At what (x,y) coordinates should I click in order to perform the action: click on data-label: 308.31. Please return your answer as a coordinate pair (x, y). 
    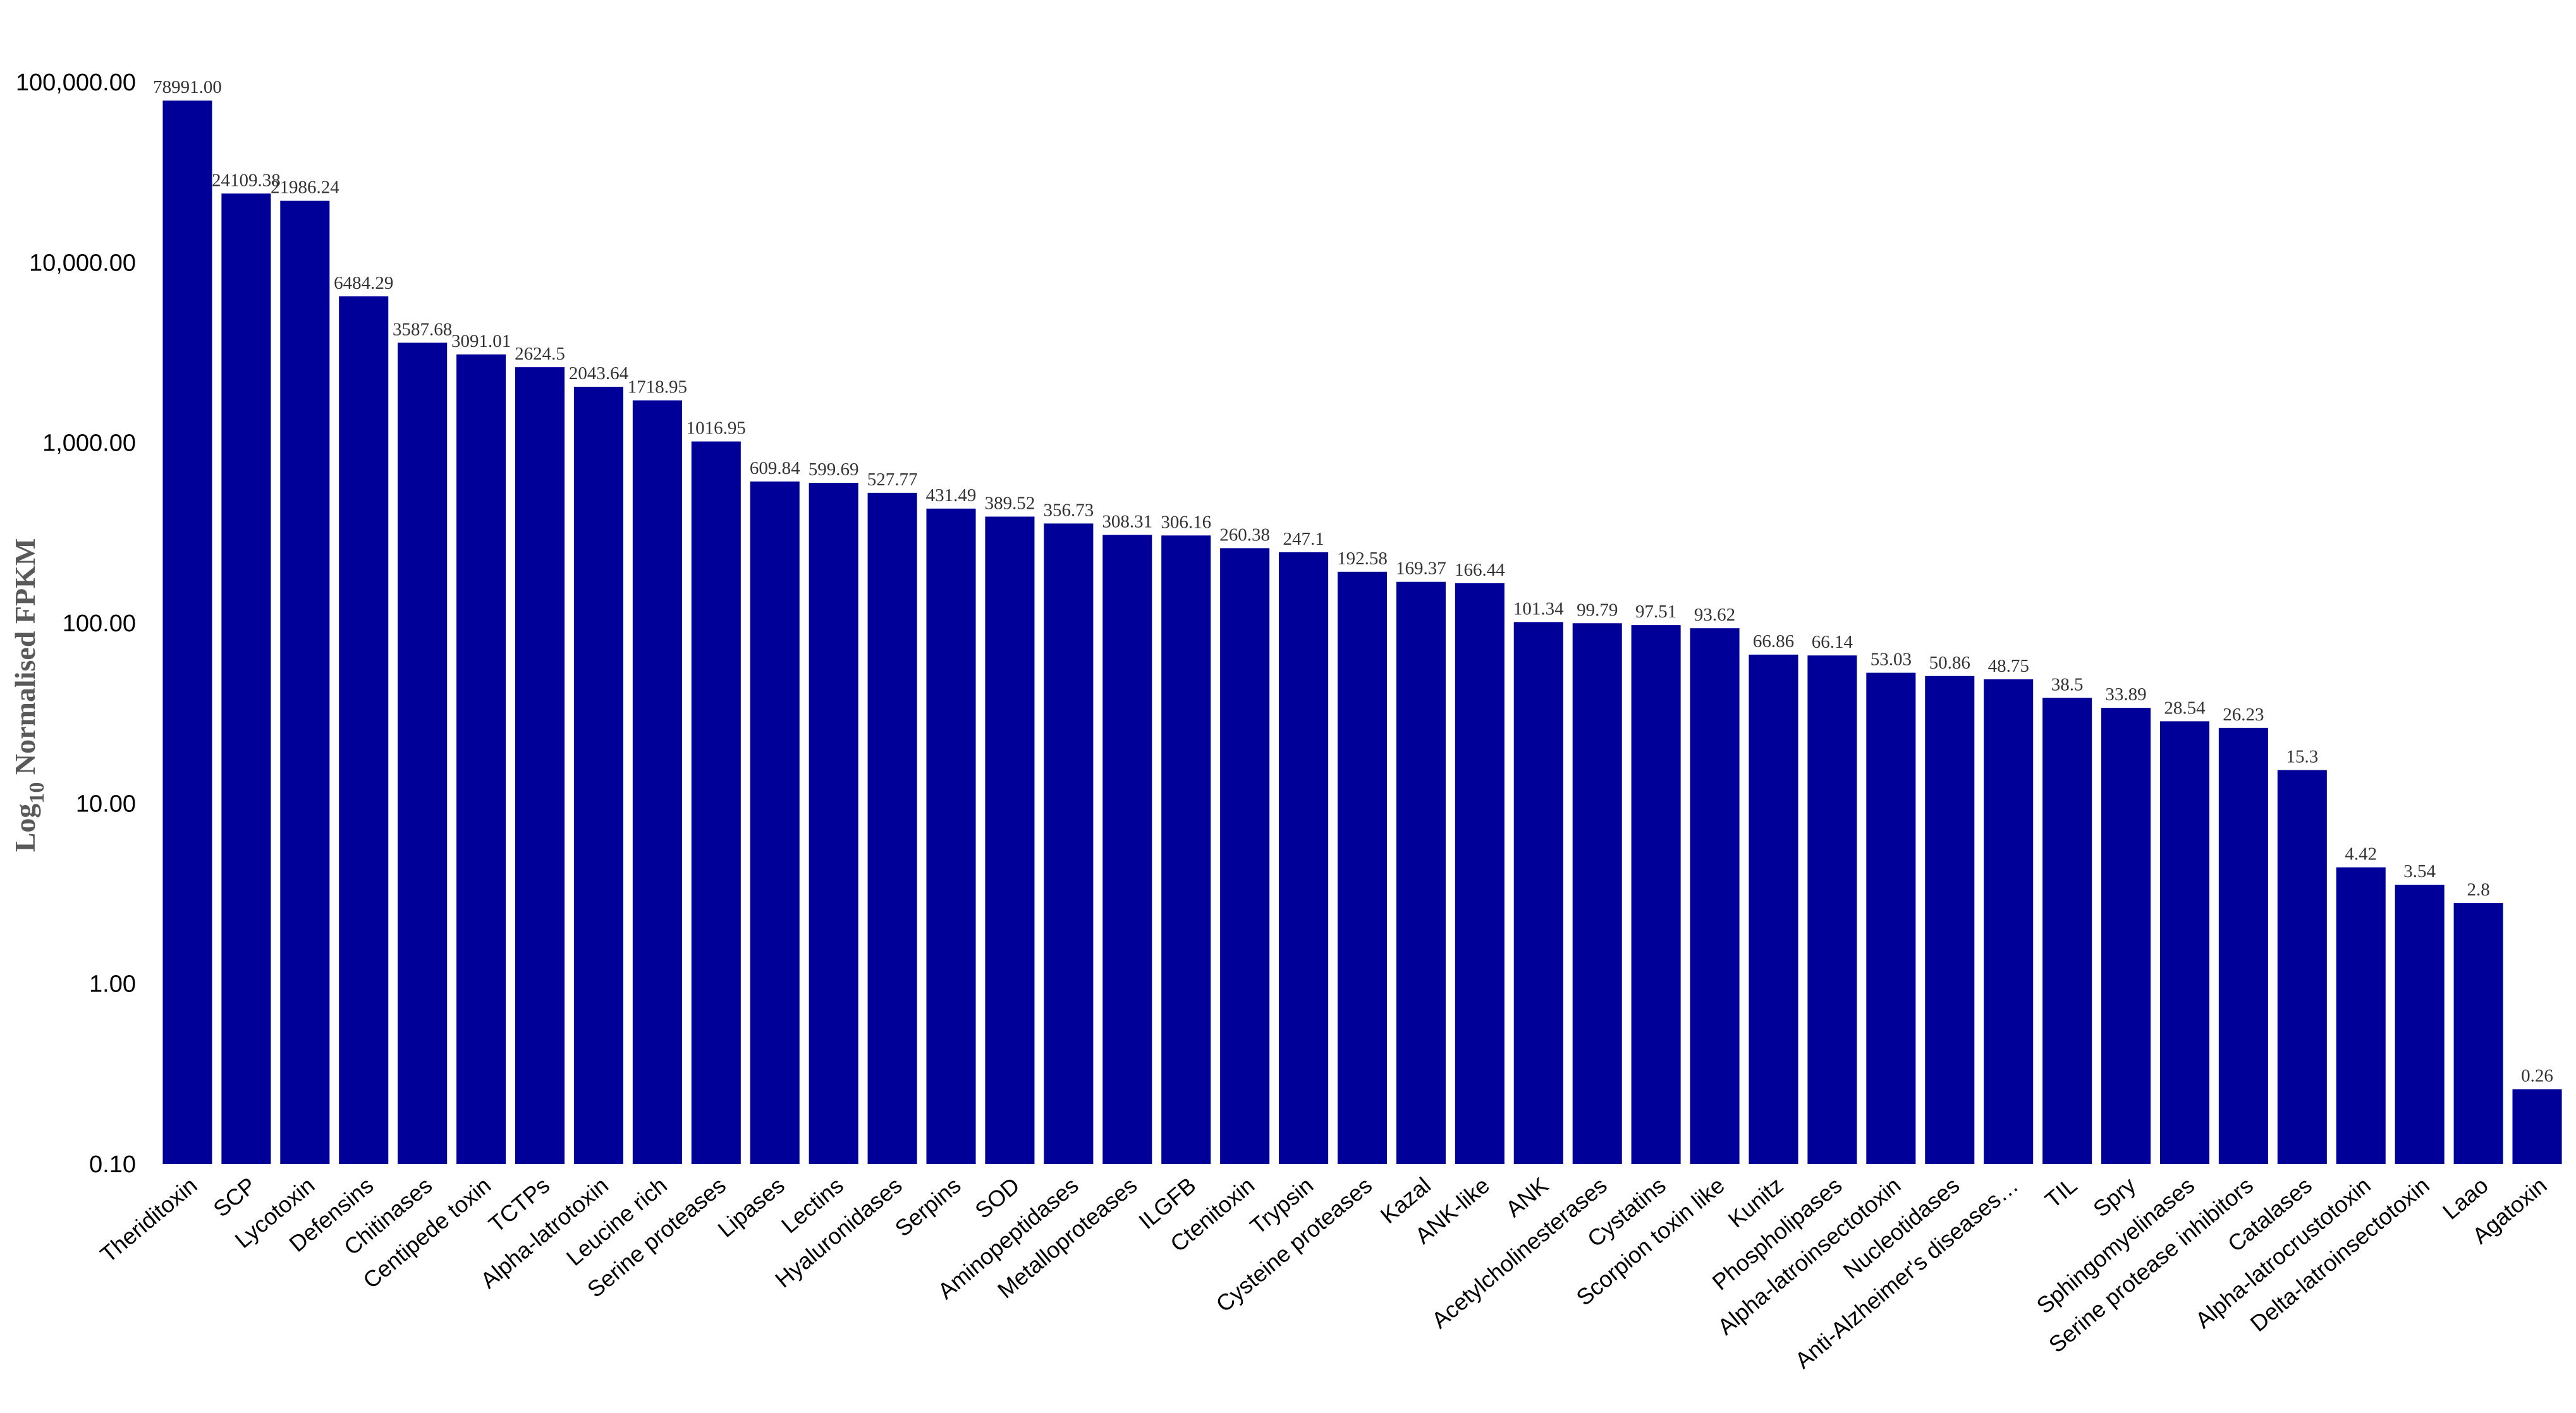
    Looking at the image, I should click on (1127, 521).